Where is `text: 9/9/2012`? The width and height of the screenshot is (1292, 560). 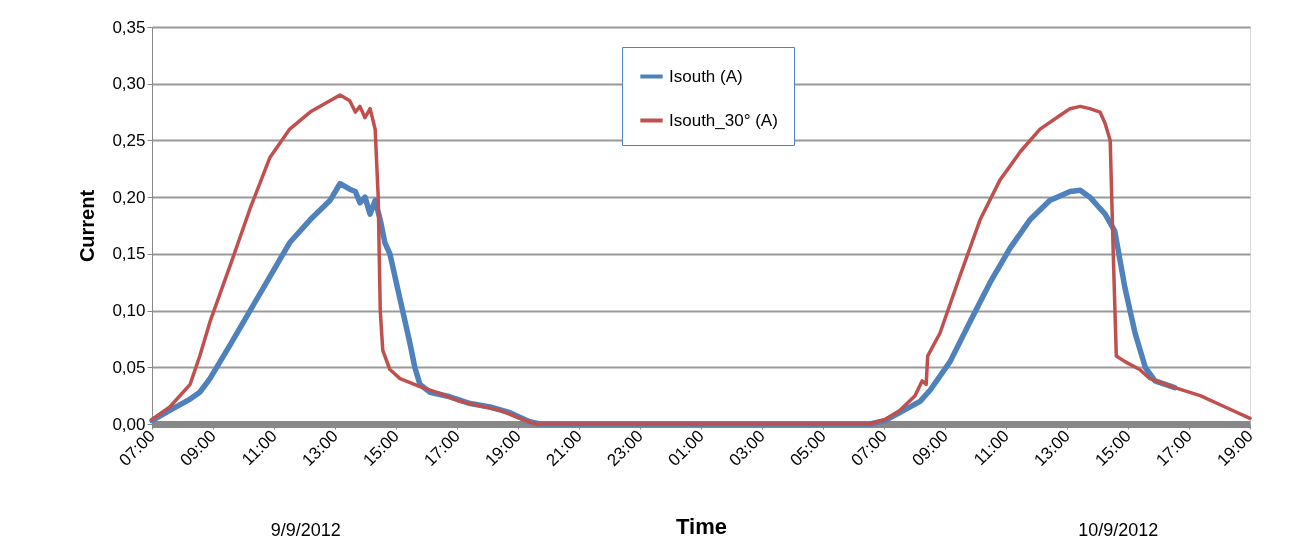
text: 9/9/2012 is located at coordinates (305, 530).